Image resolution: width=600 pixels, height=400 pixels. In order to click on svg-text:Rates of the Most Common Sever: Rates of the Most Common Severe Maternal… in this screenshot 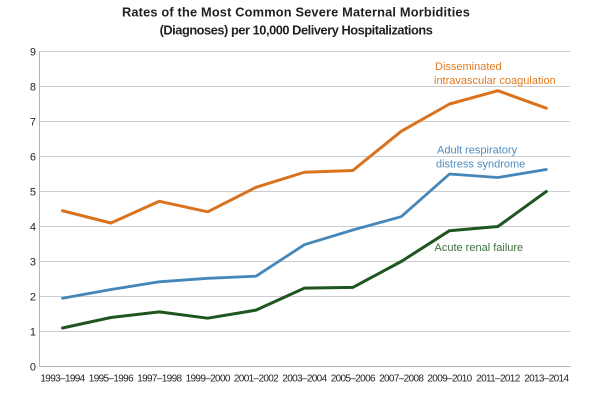, I will do `click(296, 11)`.